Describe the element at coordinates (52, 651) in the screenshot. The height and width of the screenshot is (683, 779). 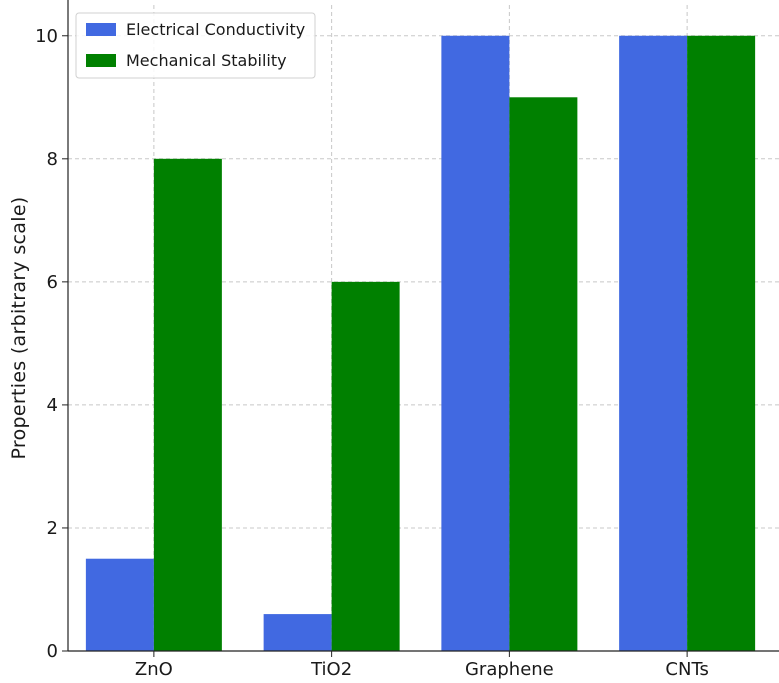
I see `y-tick-label: 0` at that location.